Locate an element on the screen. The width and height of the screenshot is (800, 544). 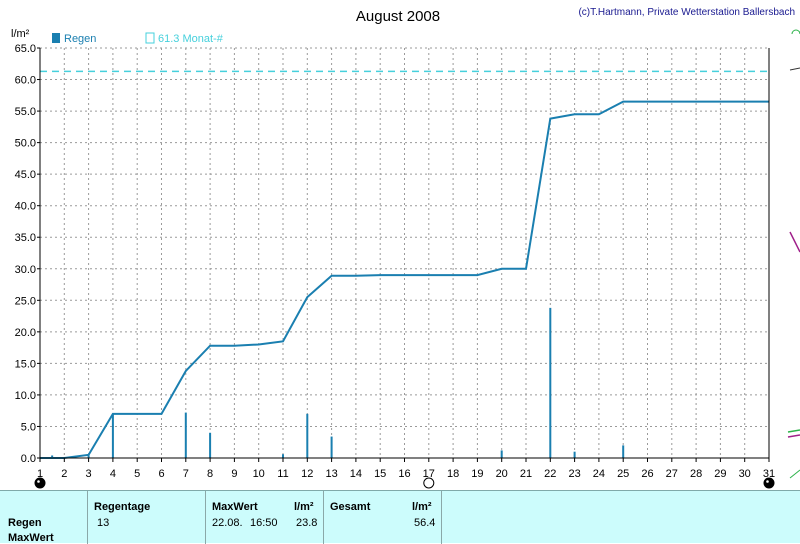
x-tick-label: 24 is located at coordinates (599, 474).